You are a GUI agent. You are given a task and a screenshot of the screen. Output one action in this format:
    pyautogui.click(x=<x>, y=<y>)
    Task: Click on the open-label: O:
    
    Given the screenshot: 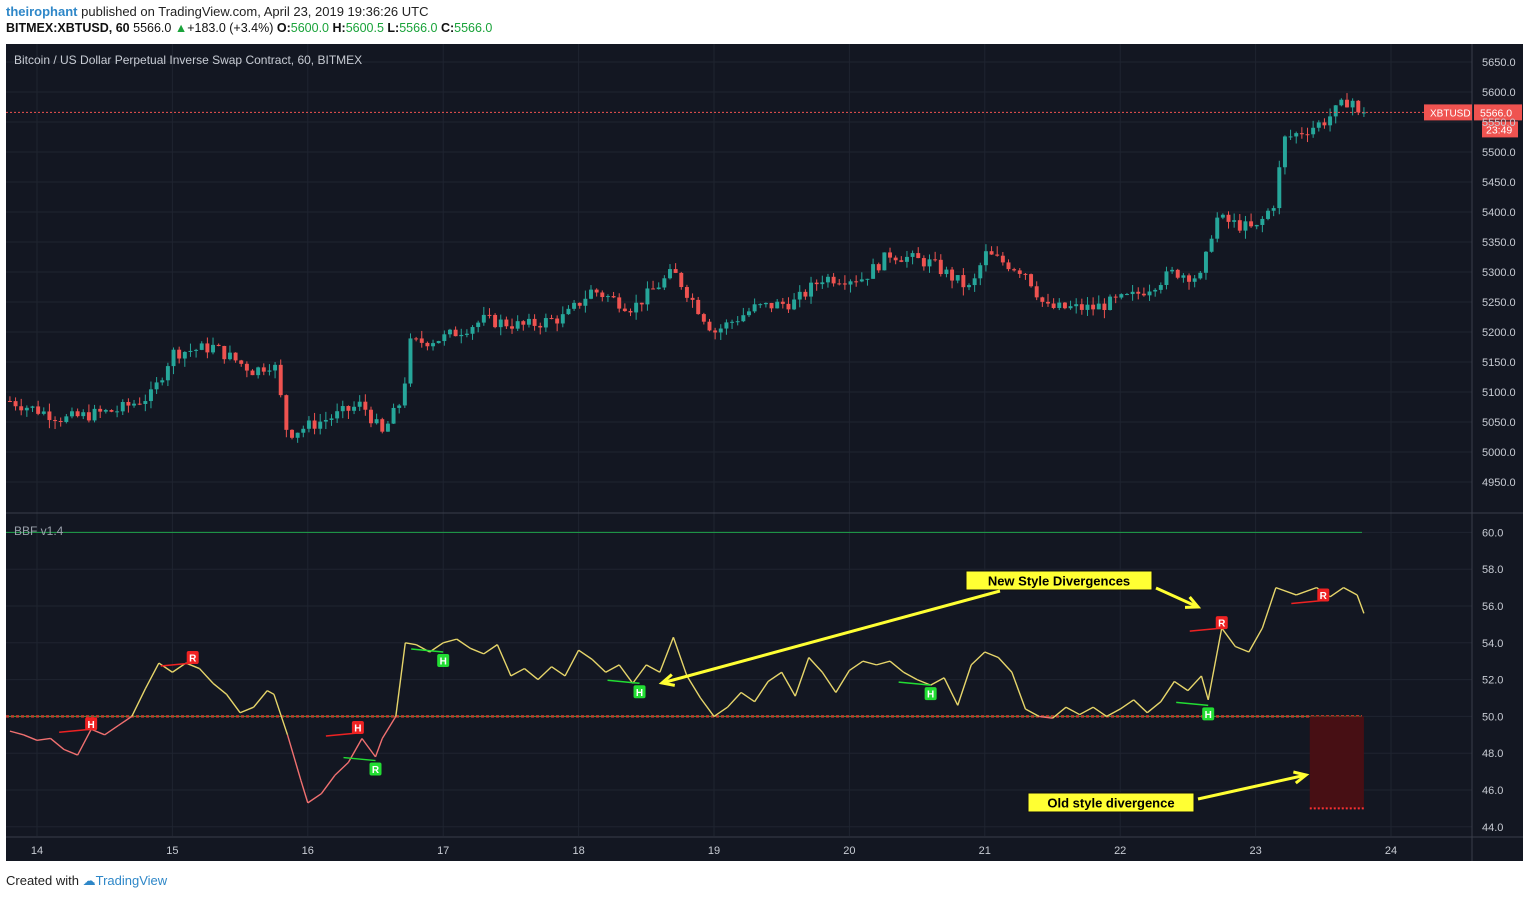 What is the action you would take?
    pyautogui.click(x=283, y=28)
    